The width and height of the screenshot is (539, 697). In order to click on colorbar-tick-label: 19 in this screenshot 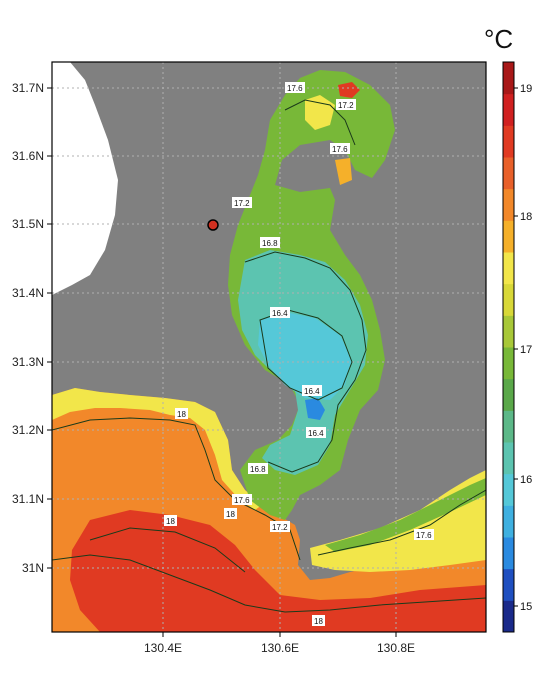, I will do `click(526, 89)`.